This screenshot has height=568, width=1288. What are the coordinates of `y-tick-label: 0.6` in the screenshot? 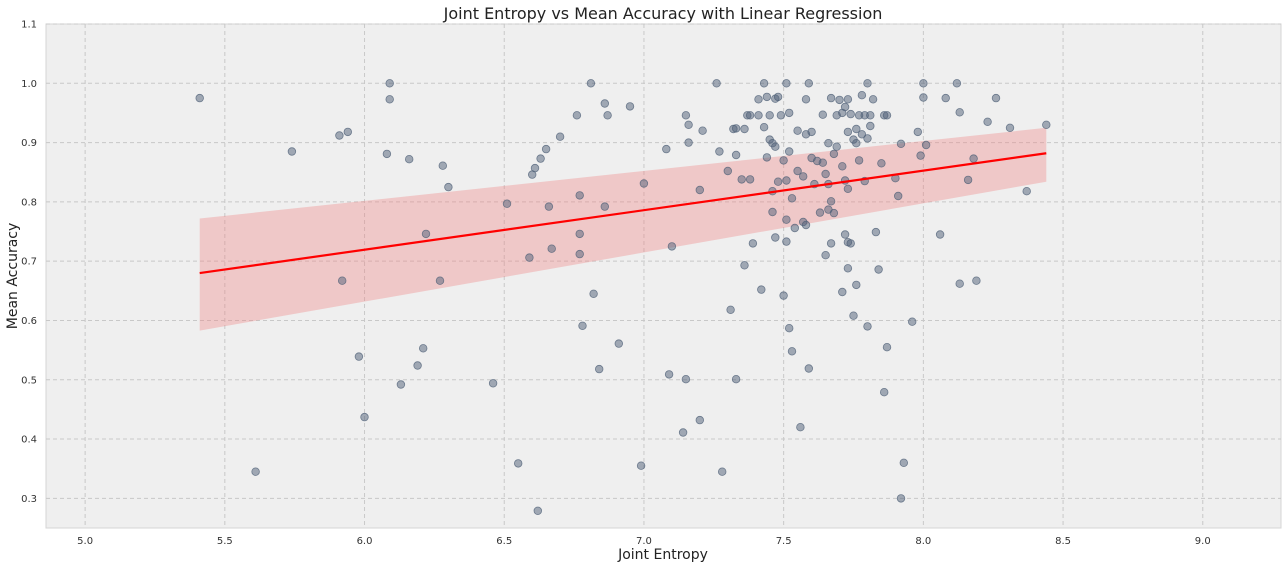 It's located at (29, 321).